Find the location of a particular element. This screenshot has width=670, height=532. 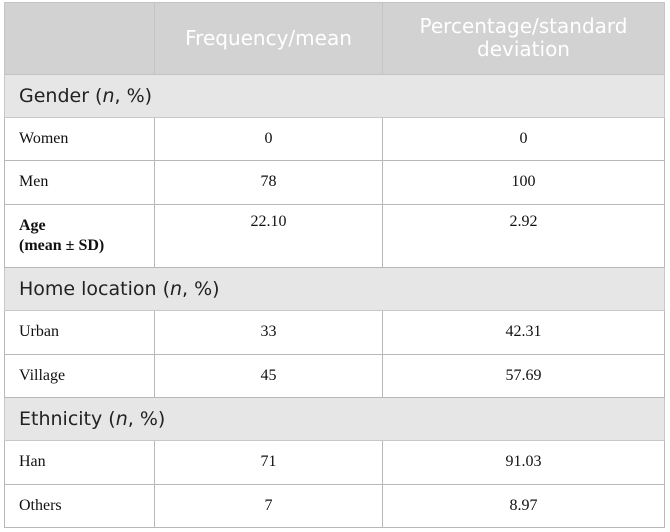

cell-urban-freq: 33 is located at coordinates (268, 332).